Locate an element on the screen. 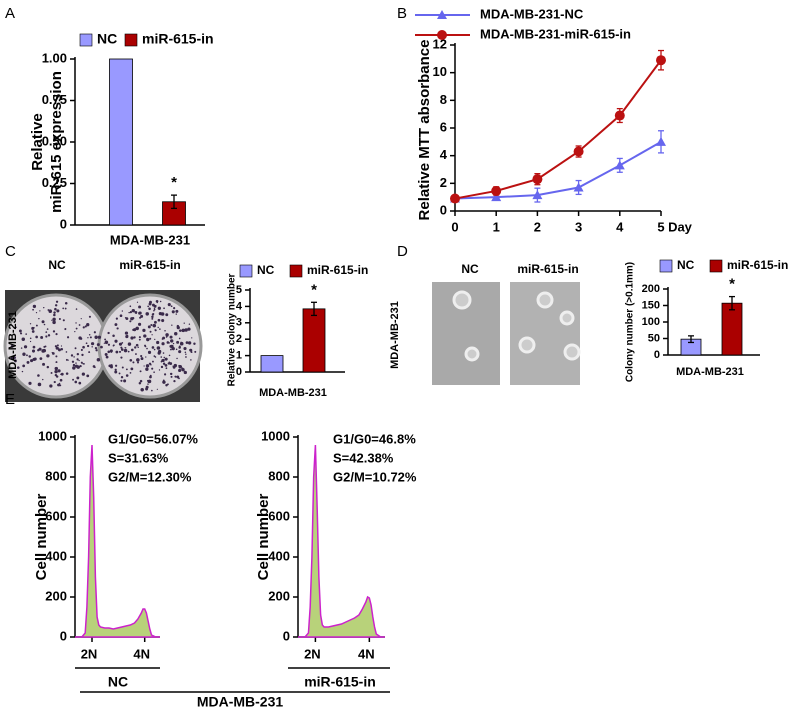 This screenshot has height=709, width=800. x-tick-label: 0 is located at coordinates (454, 226).